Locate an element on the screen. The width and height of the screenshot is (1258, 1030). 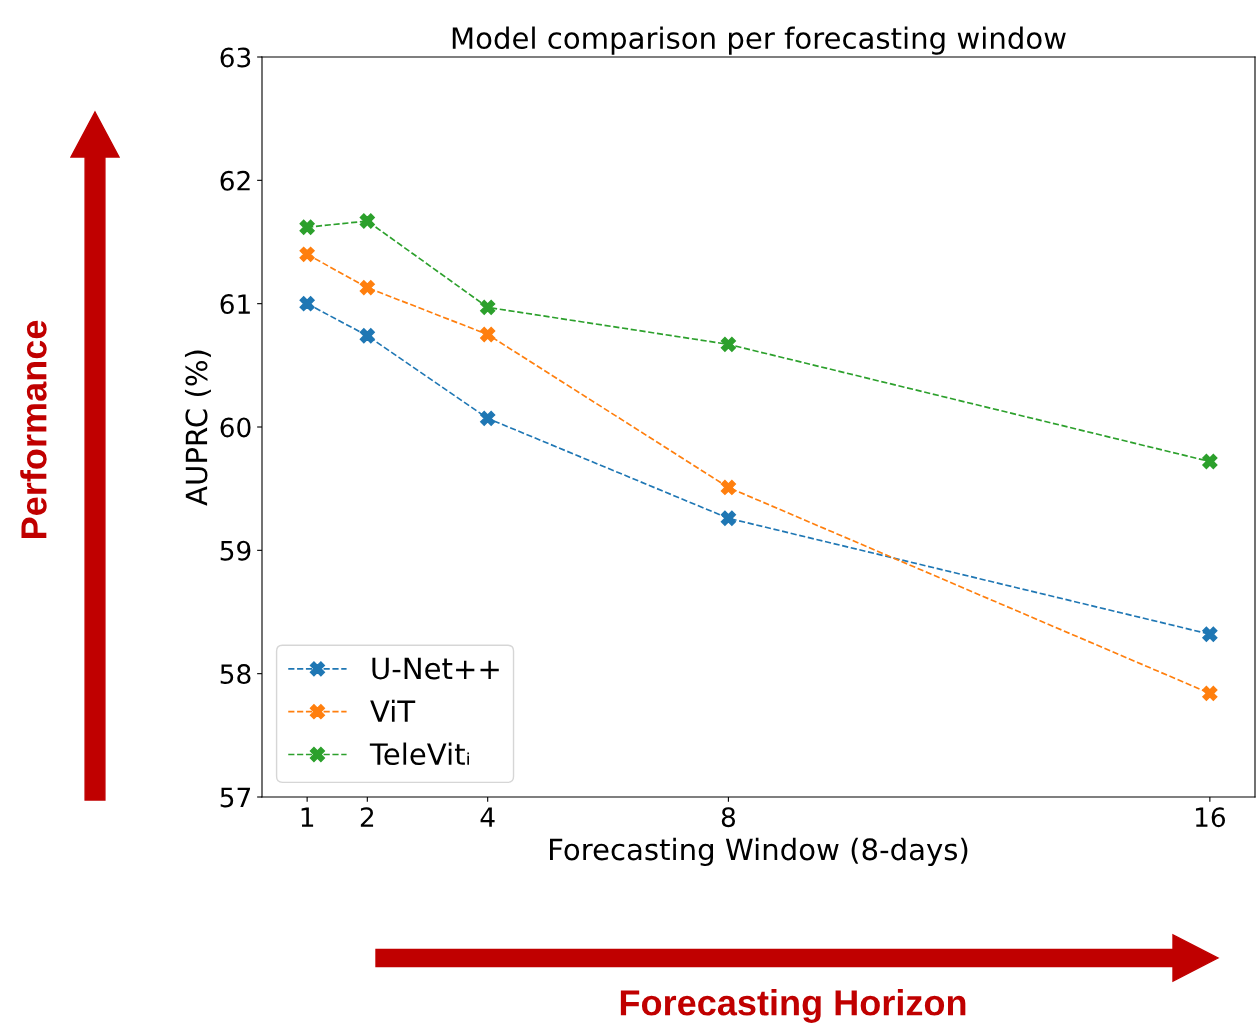
y-tick-label: 62 is located at coordinates (235, 180).